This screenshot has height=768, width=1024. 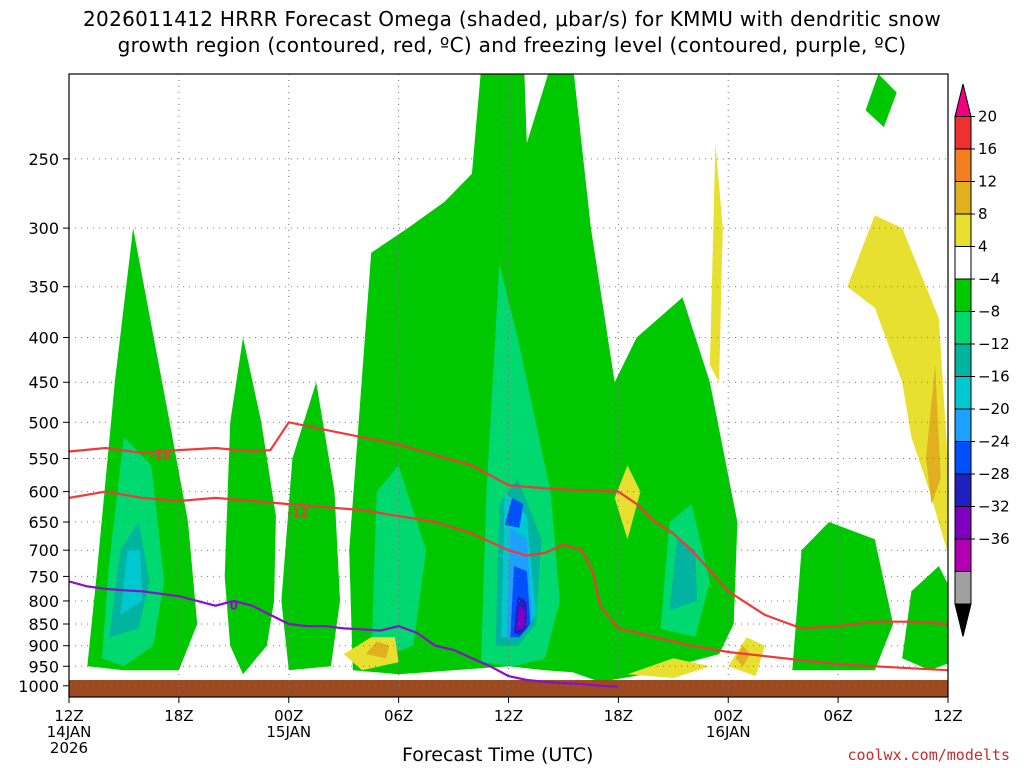 What do you see at coordinates (288, 732) in the screenshot?
I see `x-tick-date-2: 15JAN` at bounding box center [288, 732].